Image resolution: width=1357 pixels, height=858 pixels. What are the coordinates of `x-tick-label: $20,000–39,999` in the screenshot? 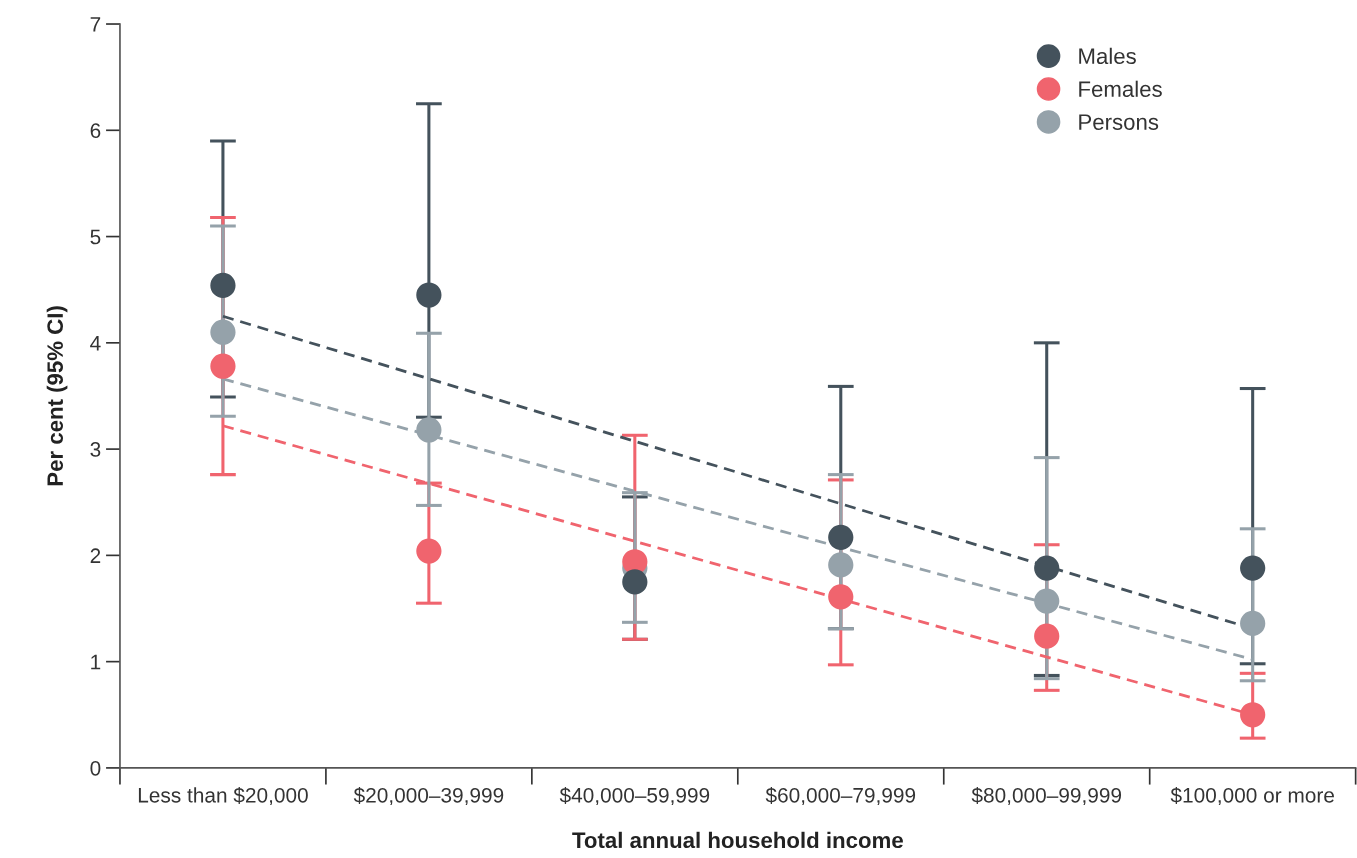 It's located at (428, 796).